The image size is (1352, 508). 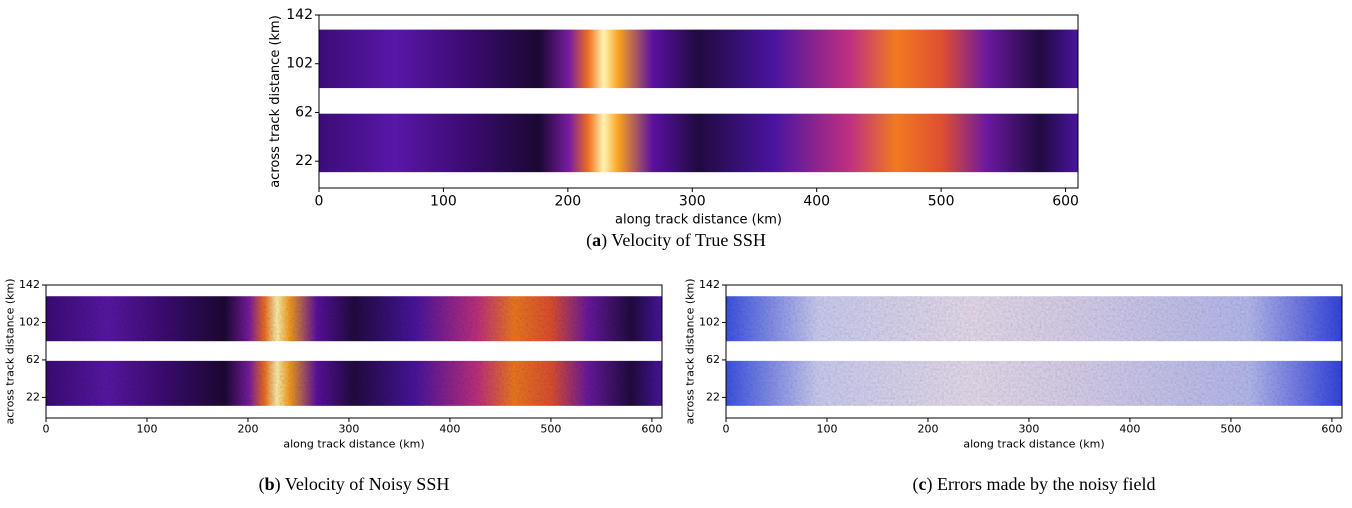 What do you see at coordinates (1041, 484) in the screenshot?
I see `caption-part: ) Errors made by the noisy field` at bounding box center [1041, 484].